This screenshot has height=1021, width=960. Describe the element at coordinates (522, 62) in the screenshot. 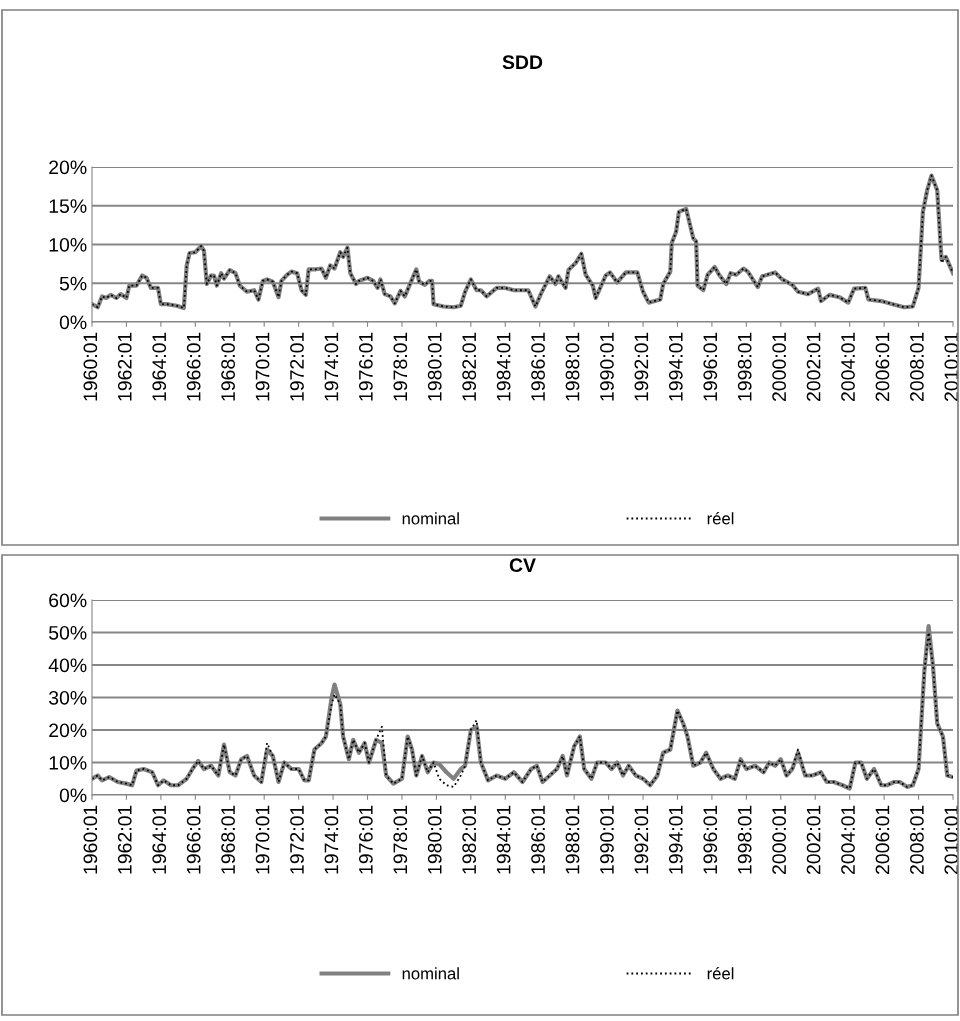

I see `chart-title: SDD` at that location.